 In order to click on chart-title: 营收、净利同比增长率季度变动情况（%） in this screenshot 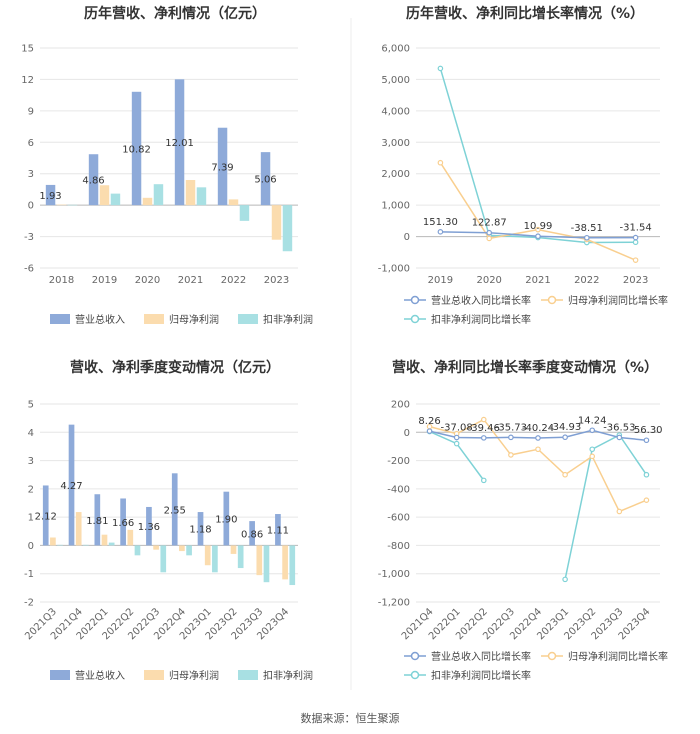, I will do `click(525, 367)`.